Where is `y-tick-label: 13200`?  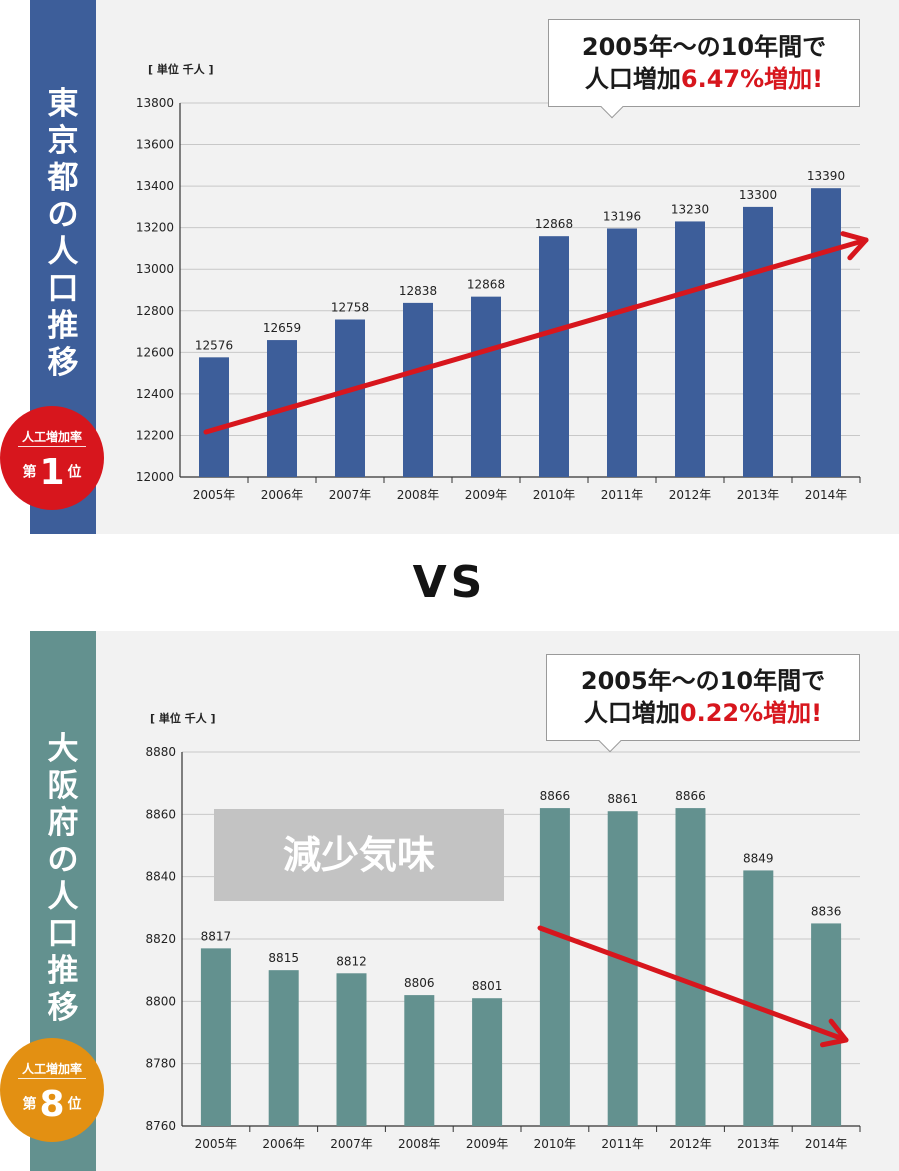
y-tick-label: 13200 is located at coordinates (155, 228).